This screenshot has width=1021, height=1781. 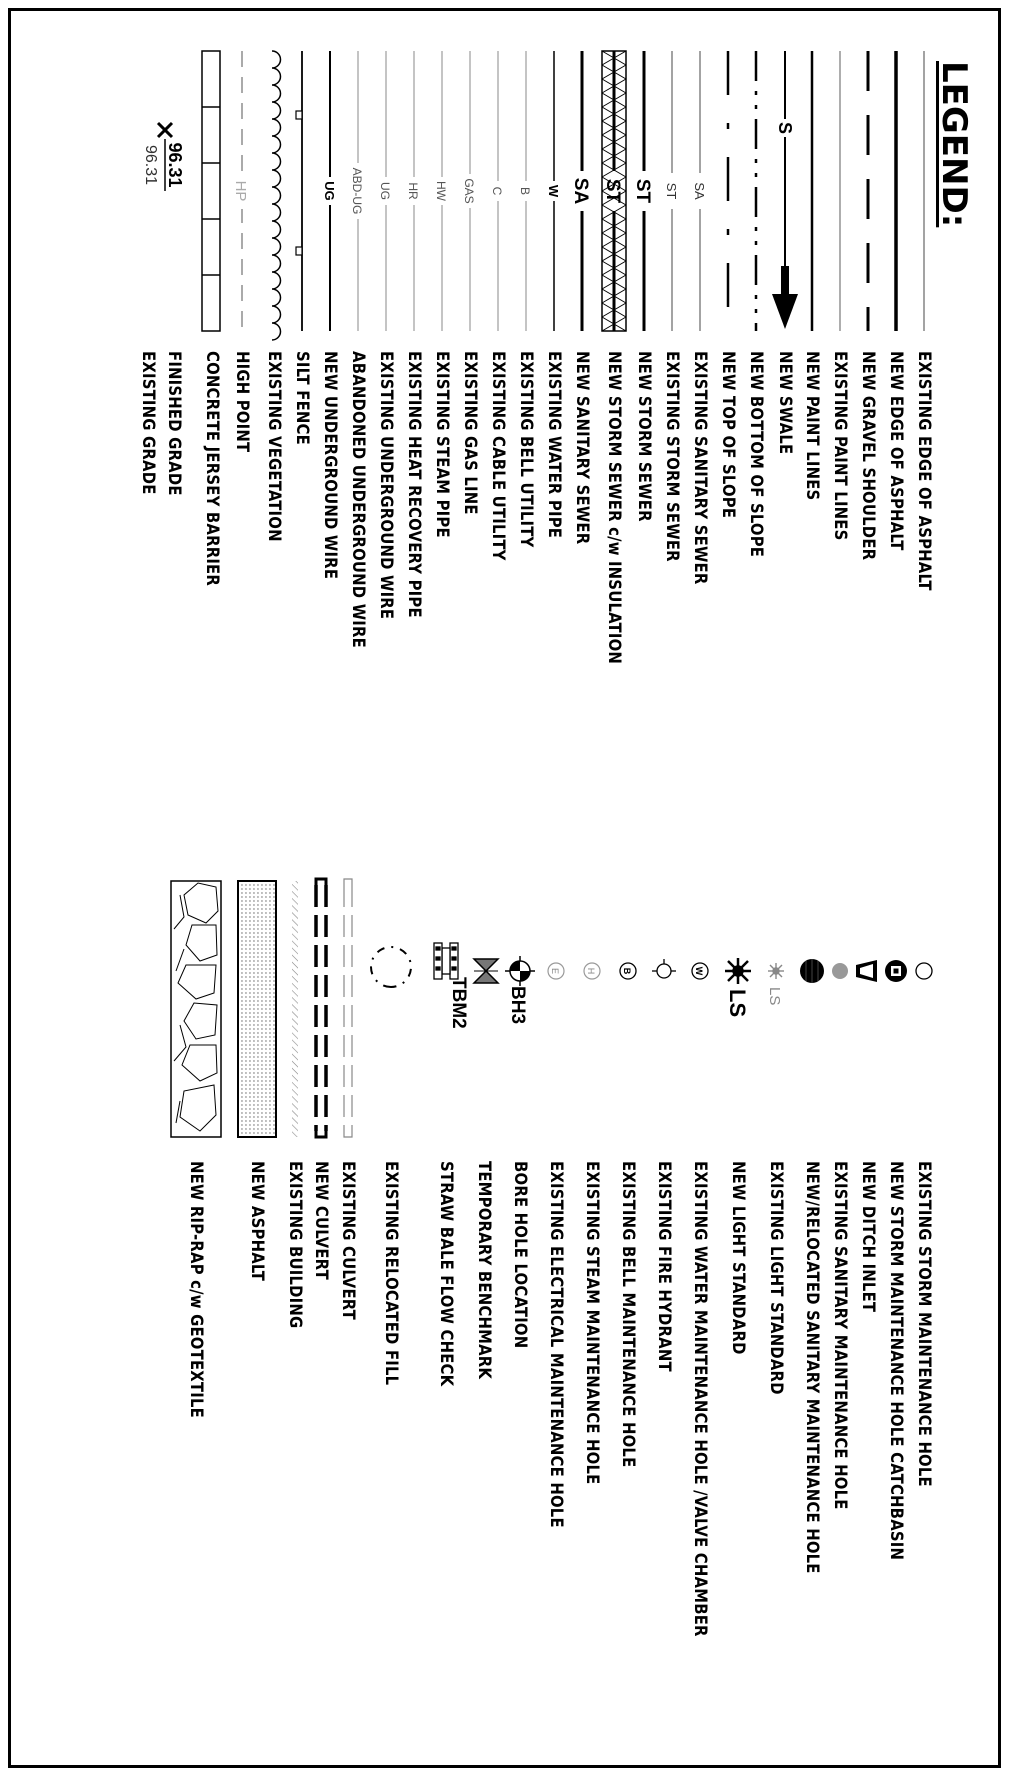 What do you see at coordinates (321, 1220) in the screenshot?
I see `right-legend-label: NEW CULVERT` at bounding box center [321, 1220].